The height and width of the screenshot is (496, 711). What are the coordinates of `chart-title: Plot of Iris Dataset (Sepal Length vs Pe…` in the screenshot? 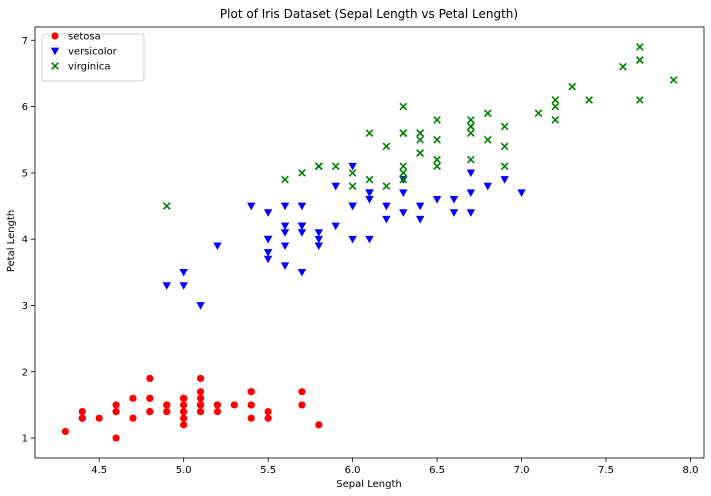 It's located at (369, 14).